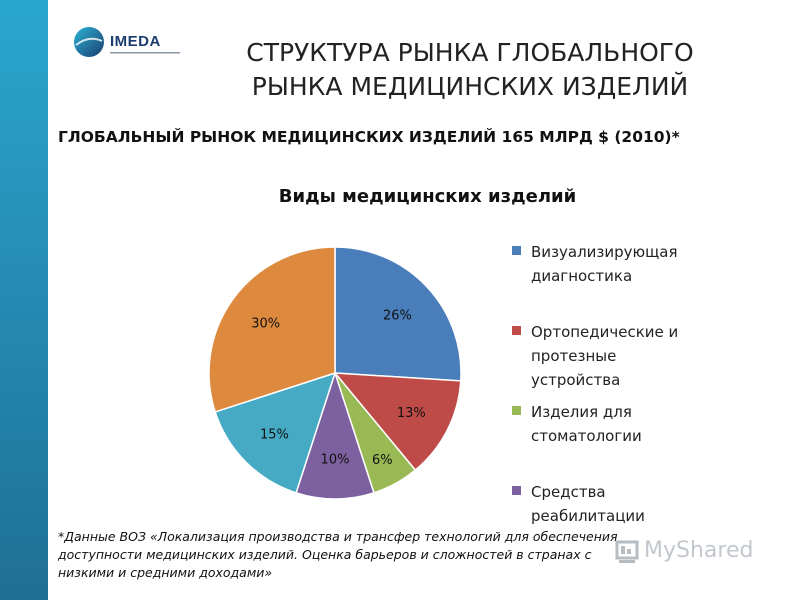 This screenshot has height=600, width=800. What do you see at coordinates (604, 264) in the screenshot?
I see `legend-label-0: Визуализирующая диагностика` at bounding box center [604, 264].